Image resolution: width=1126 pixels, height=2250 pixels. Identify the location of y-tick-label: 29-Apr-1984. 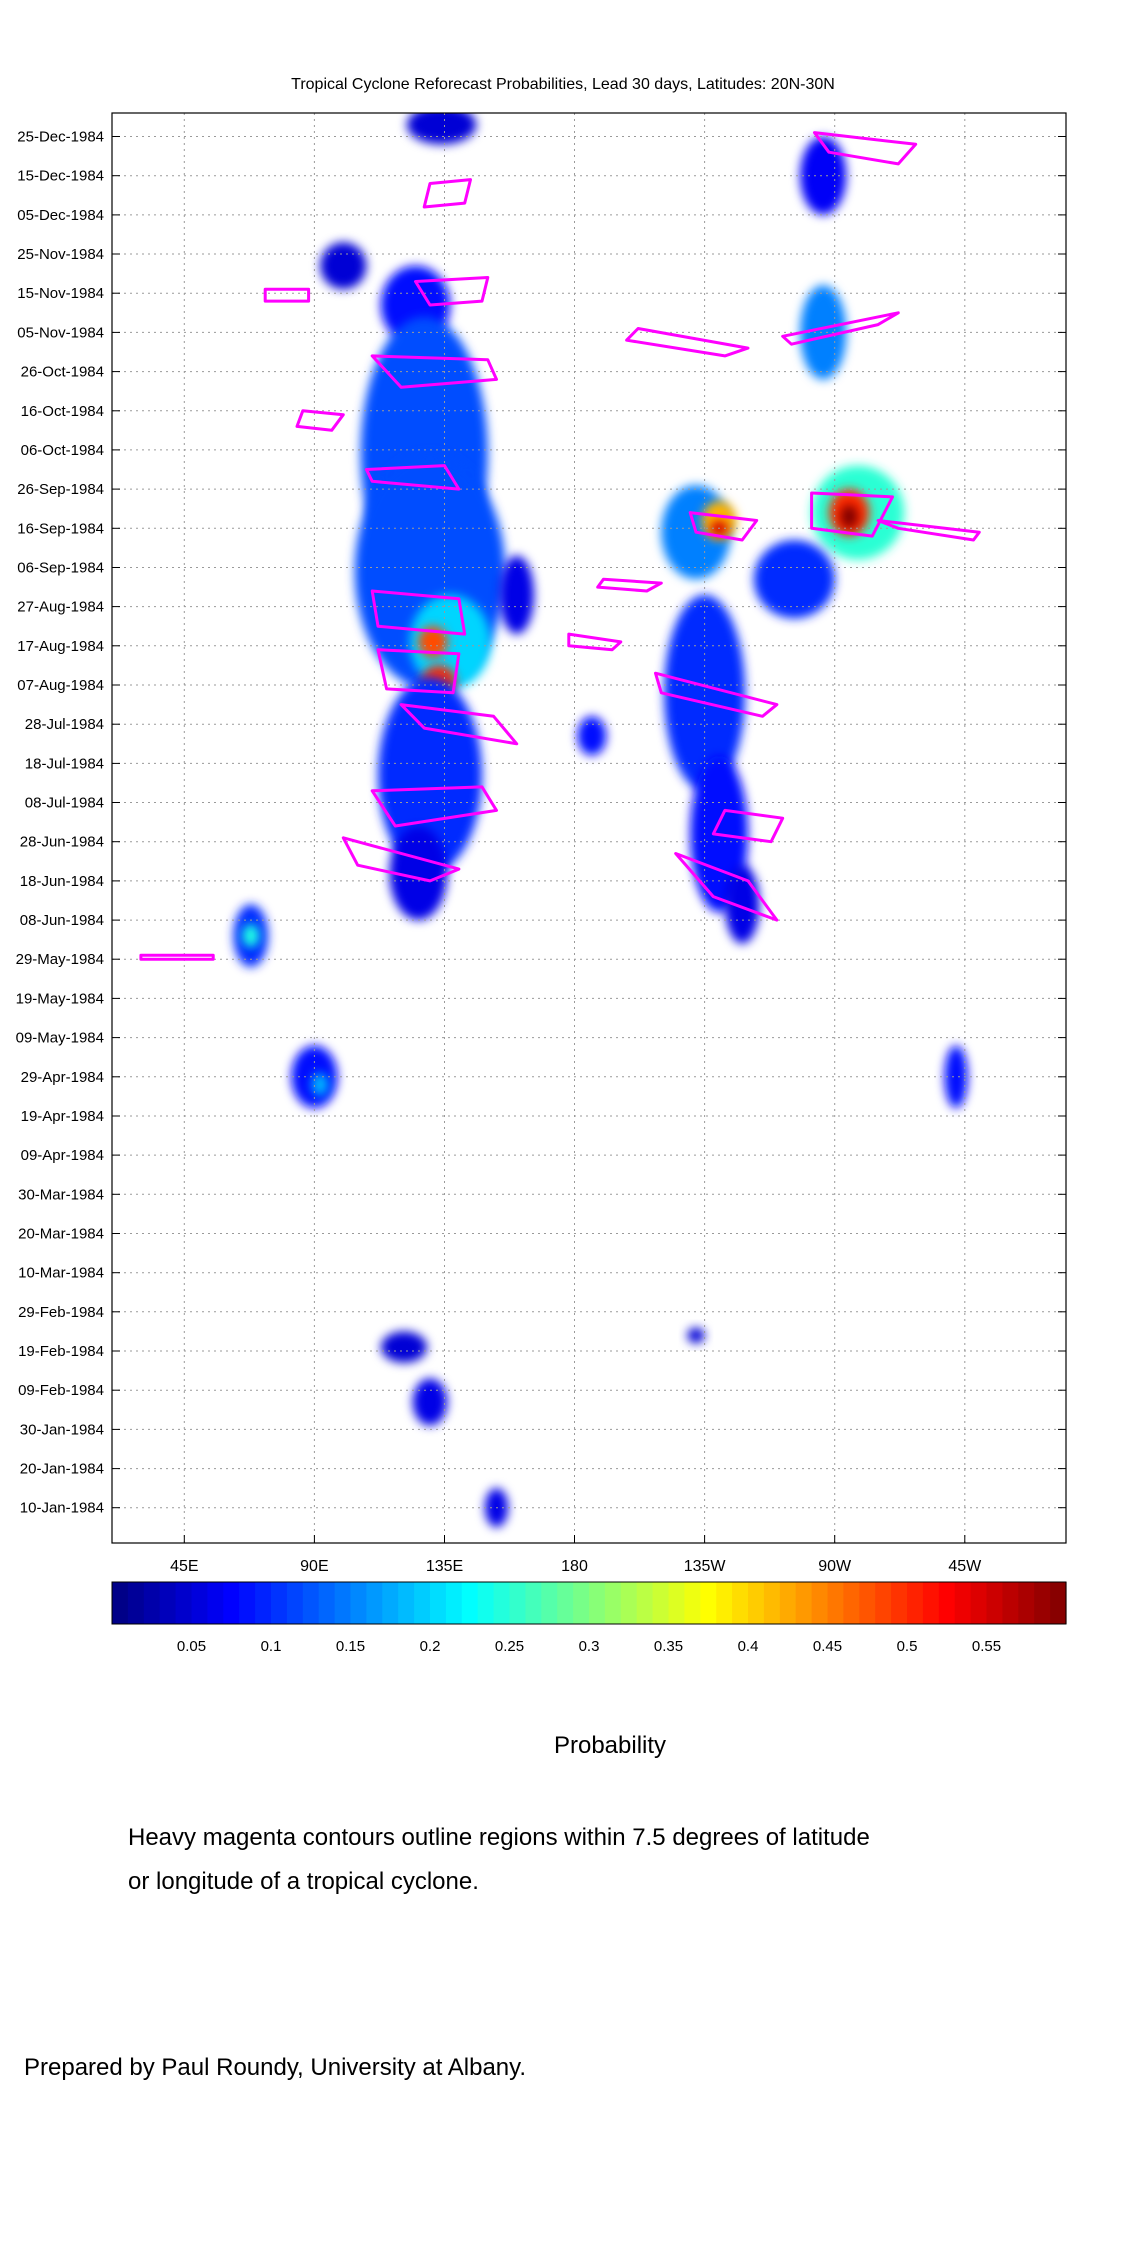
(62, 1077).